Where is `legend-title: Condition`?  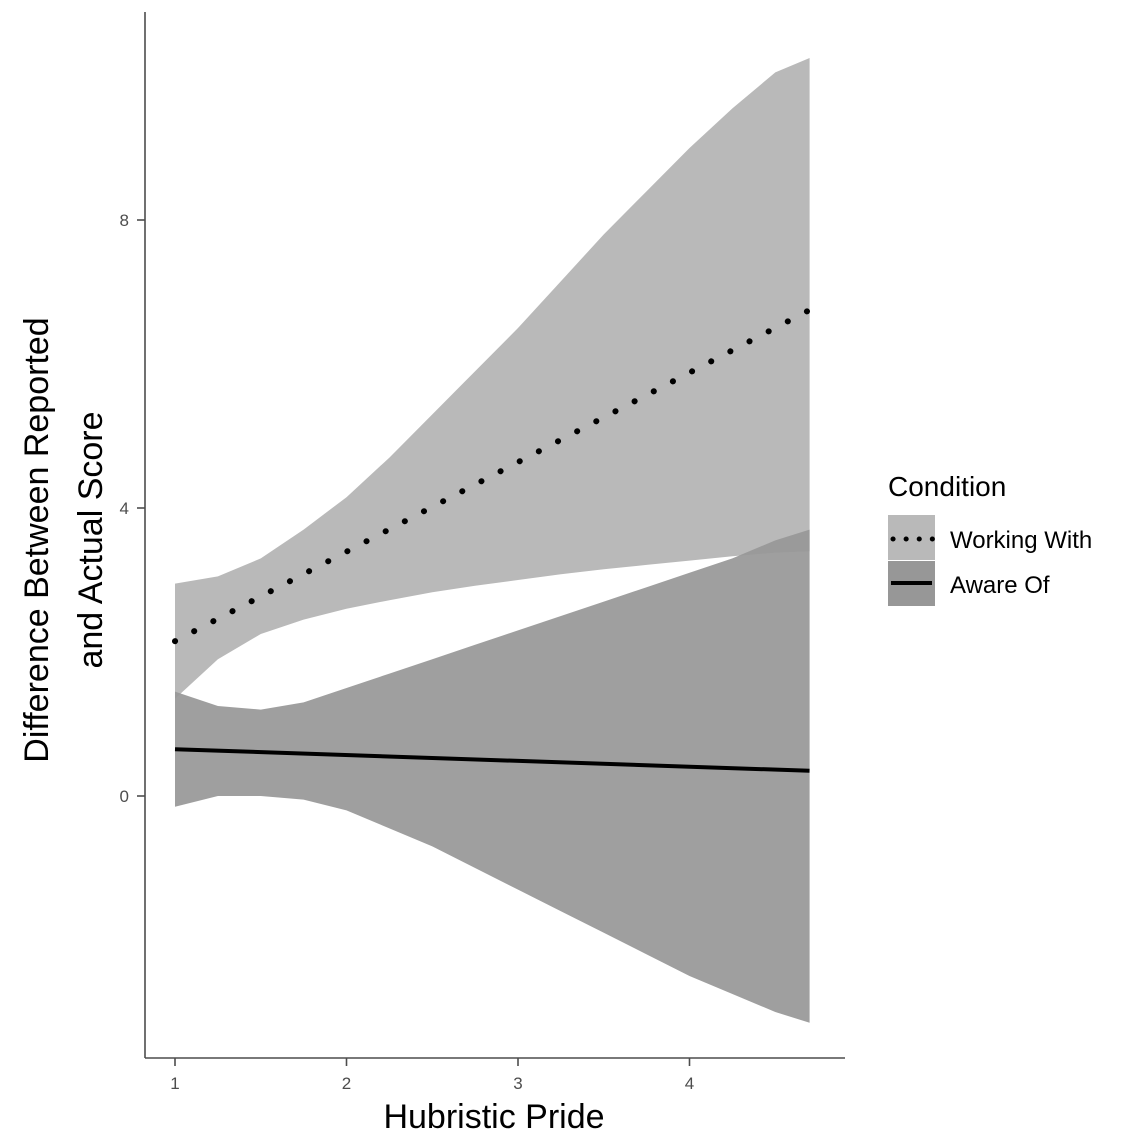 legend-title: Condition is located at coordinates (947, 486).